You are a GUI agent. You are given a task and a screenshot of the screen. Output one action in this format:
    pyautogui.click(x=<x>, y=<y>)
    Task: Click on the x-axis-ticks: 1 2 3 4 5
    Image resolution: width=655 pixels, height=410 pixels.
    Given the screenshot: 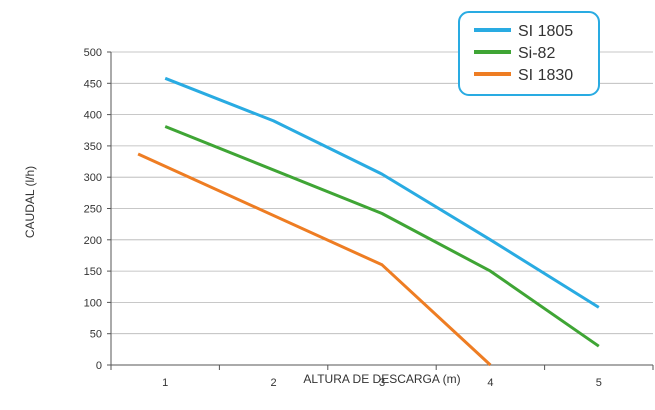 What is the action you would take?
    pyautogui.click(x=382, y=383)
    